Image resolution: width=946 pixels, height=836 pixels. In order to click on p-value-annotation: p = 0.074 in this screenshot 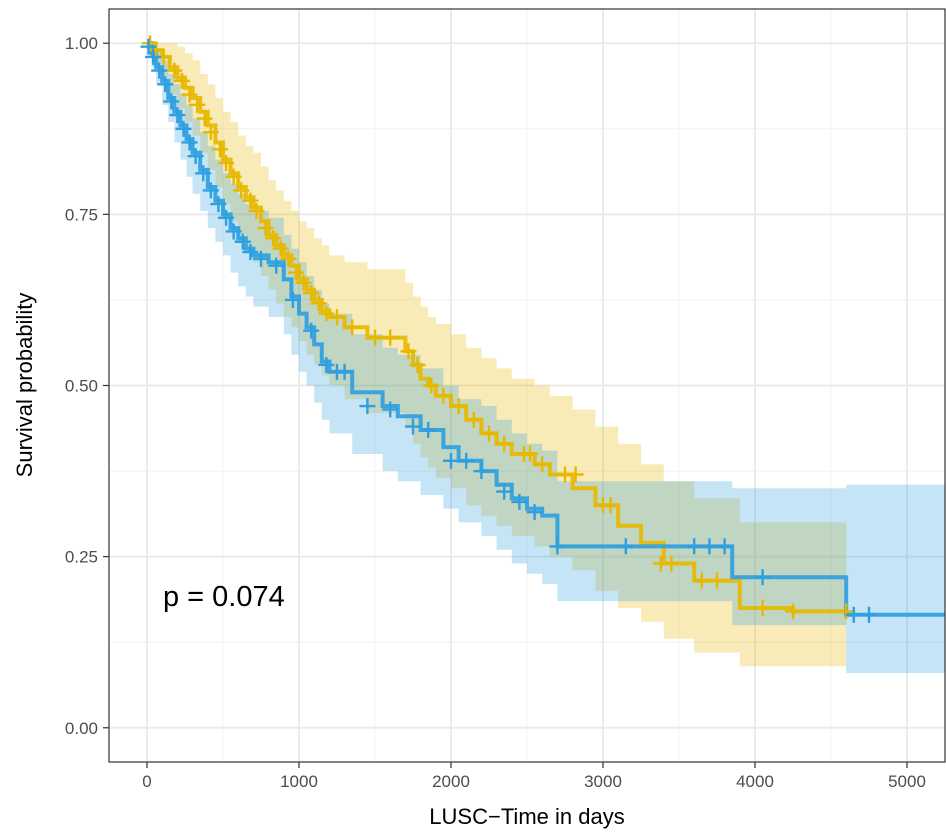, I will do `click(224, 597)`.